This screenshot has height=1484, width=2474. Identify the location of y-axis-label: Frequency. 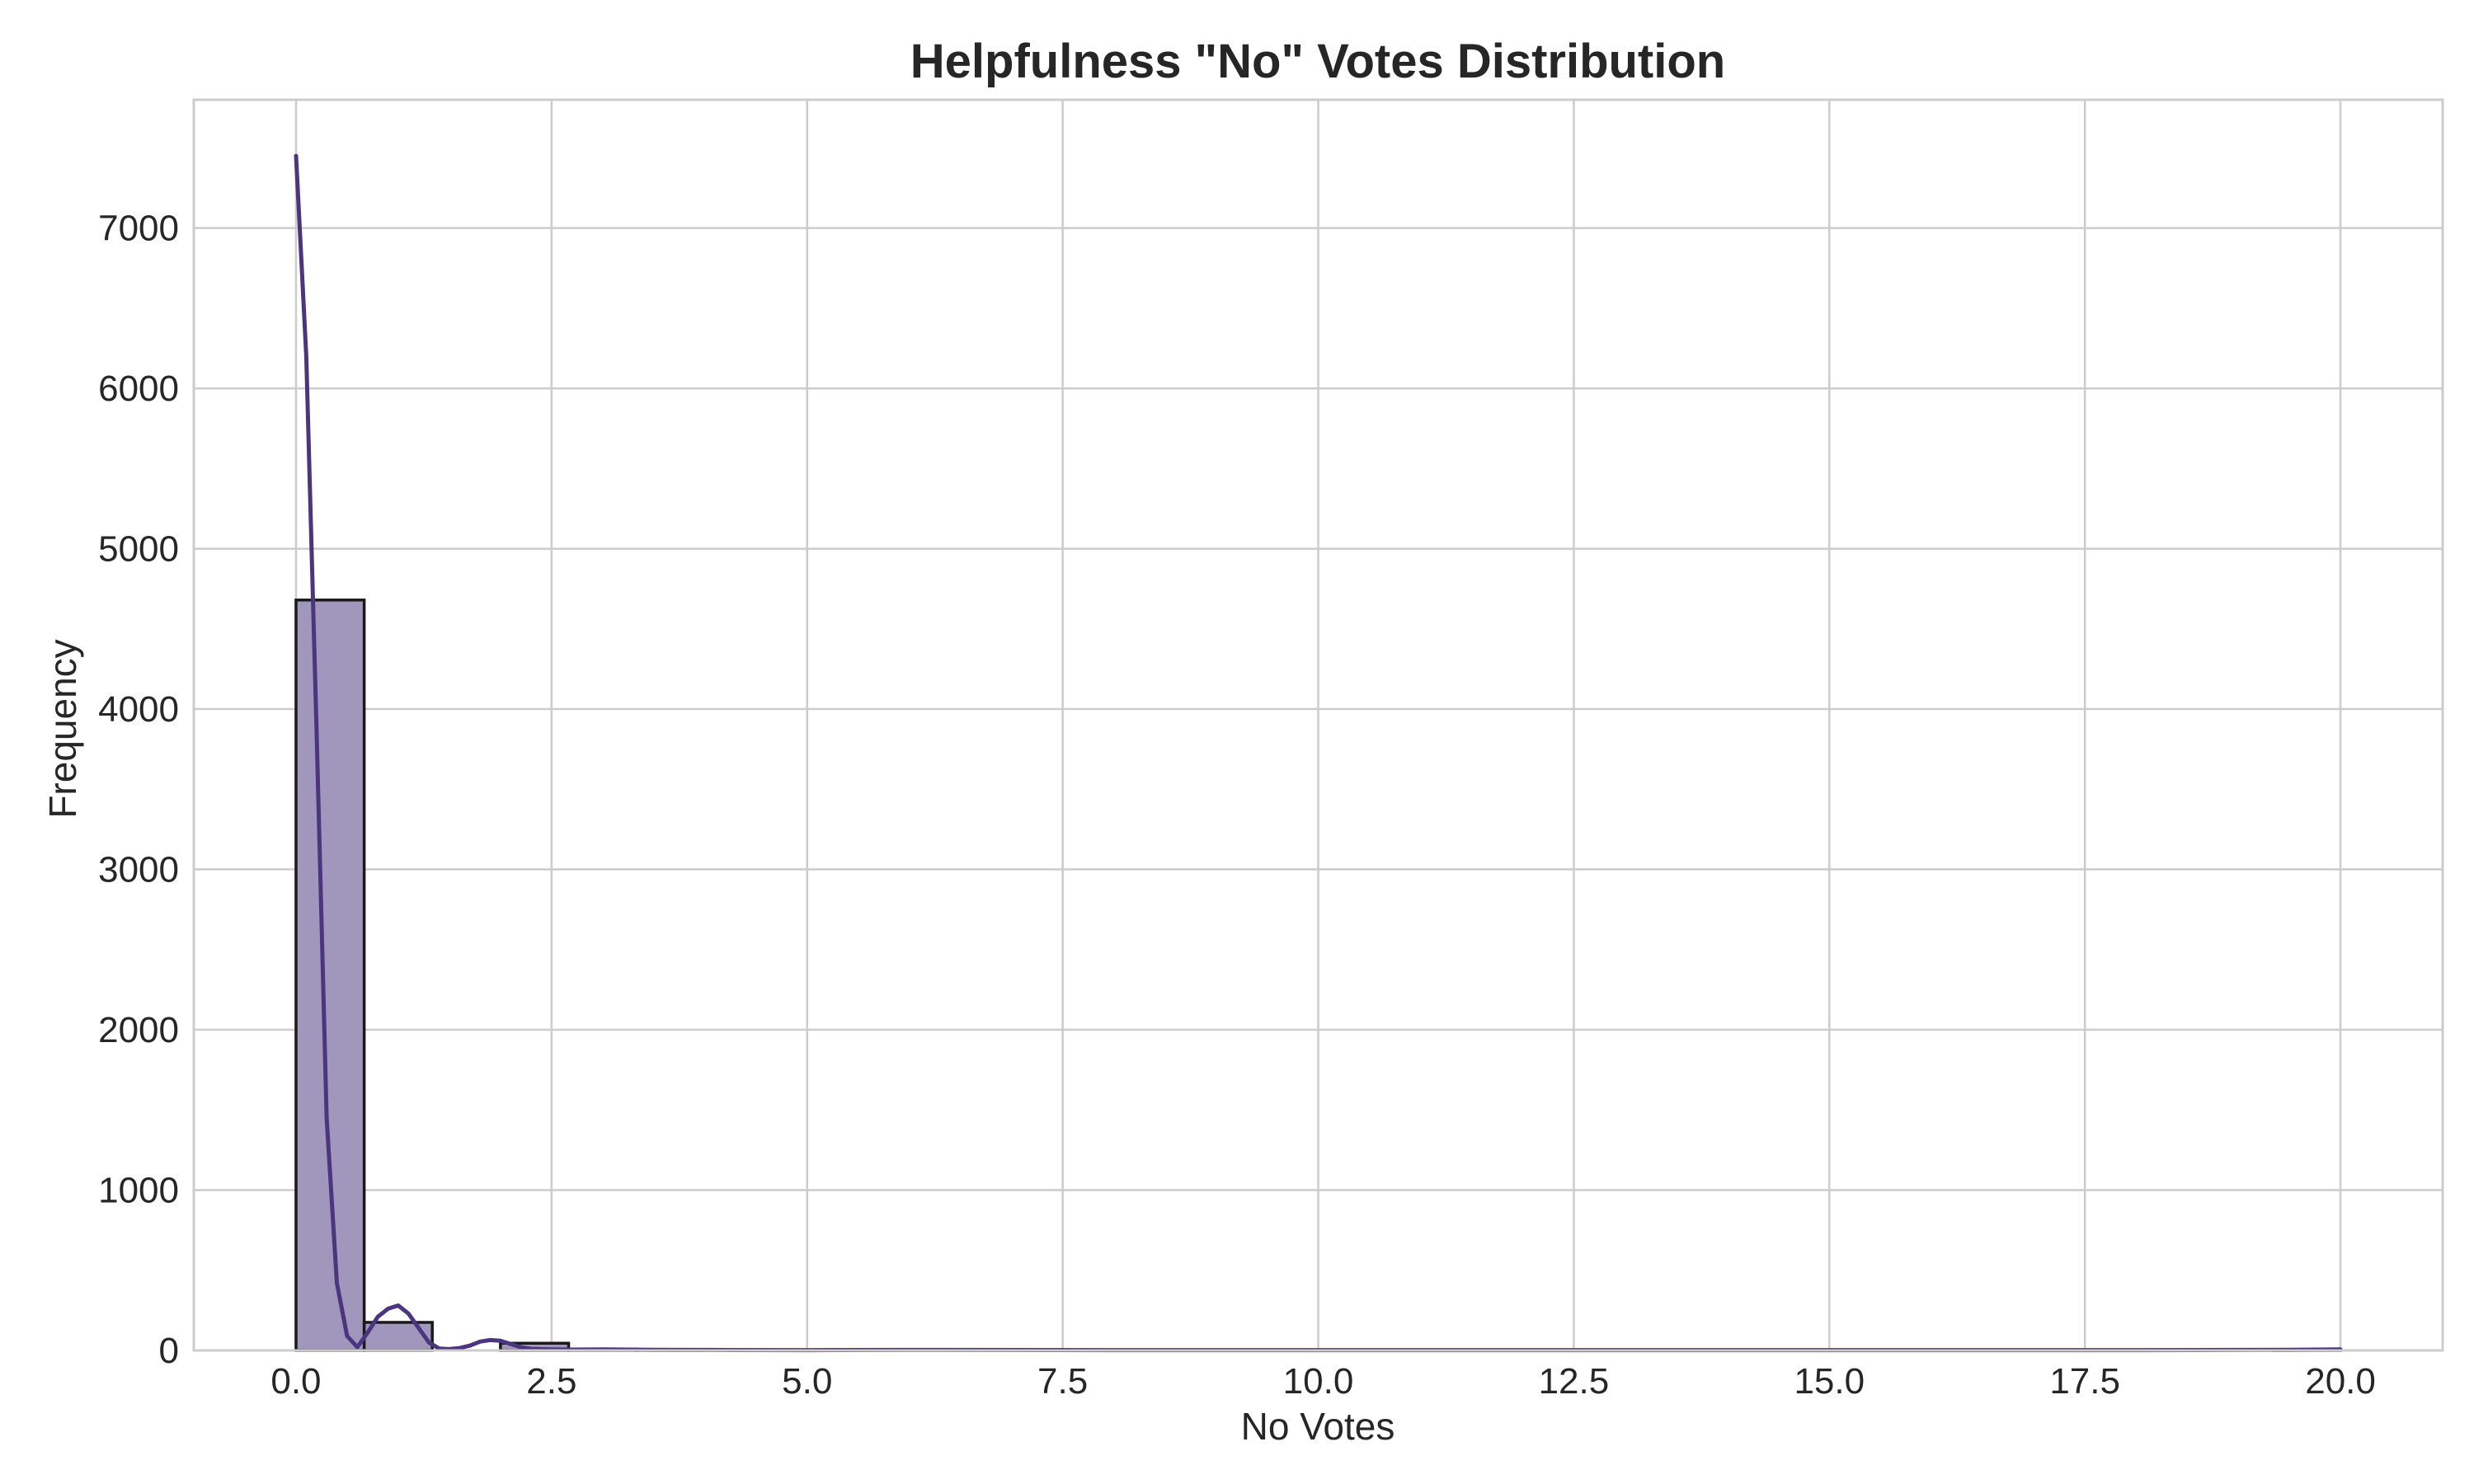
(62, 728).